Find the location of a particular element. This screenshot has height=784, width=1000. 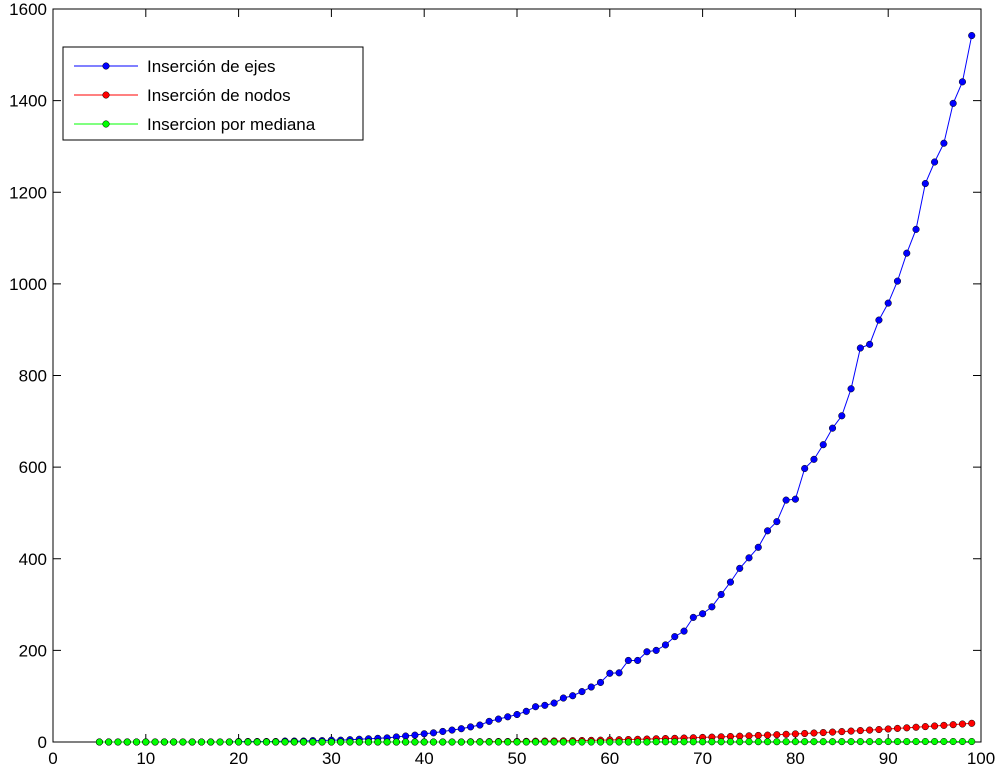

x-tick-label: 80 is located at coordinates (795, 758).